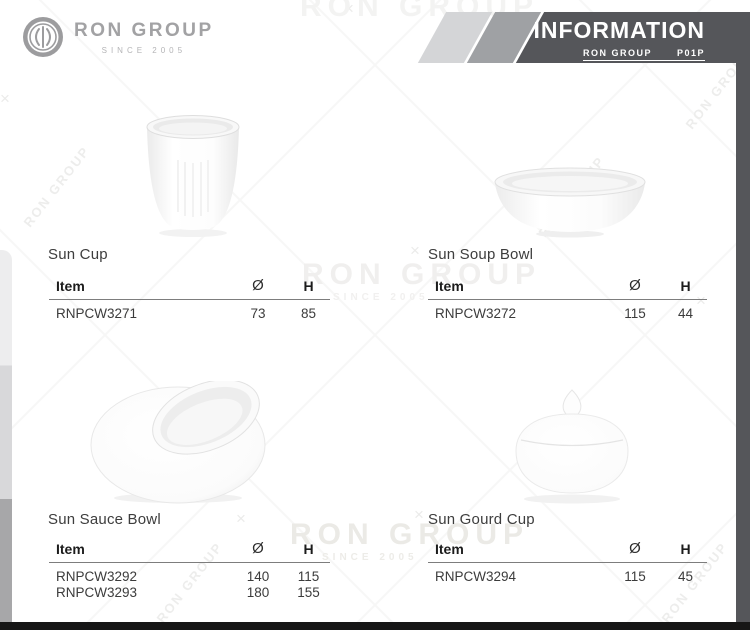  What do you see at coordinates (178, 442) in the screenshot?
I see `sun-sauce-bowl-photo` at bounding box center [178, 442].